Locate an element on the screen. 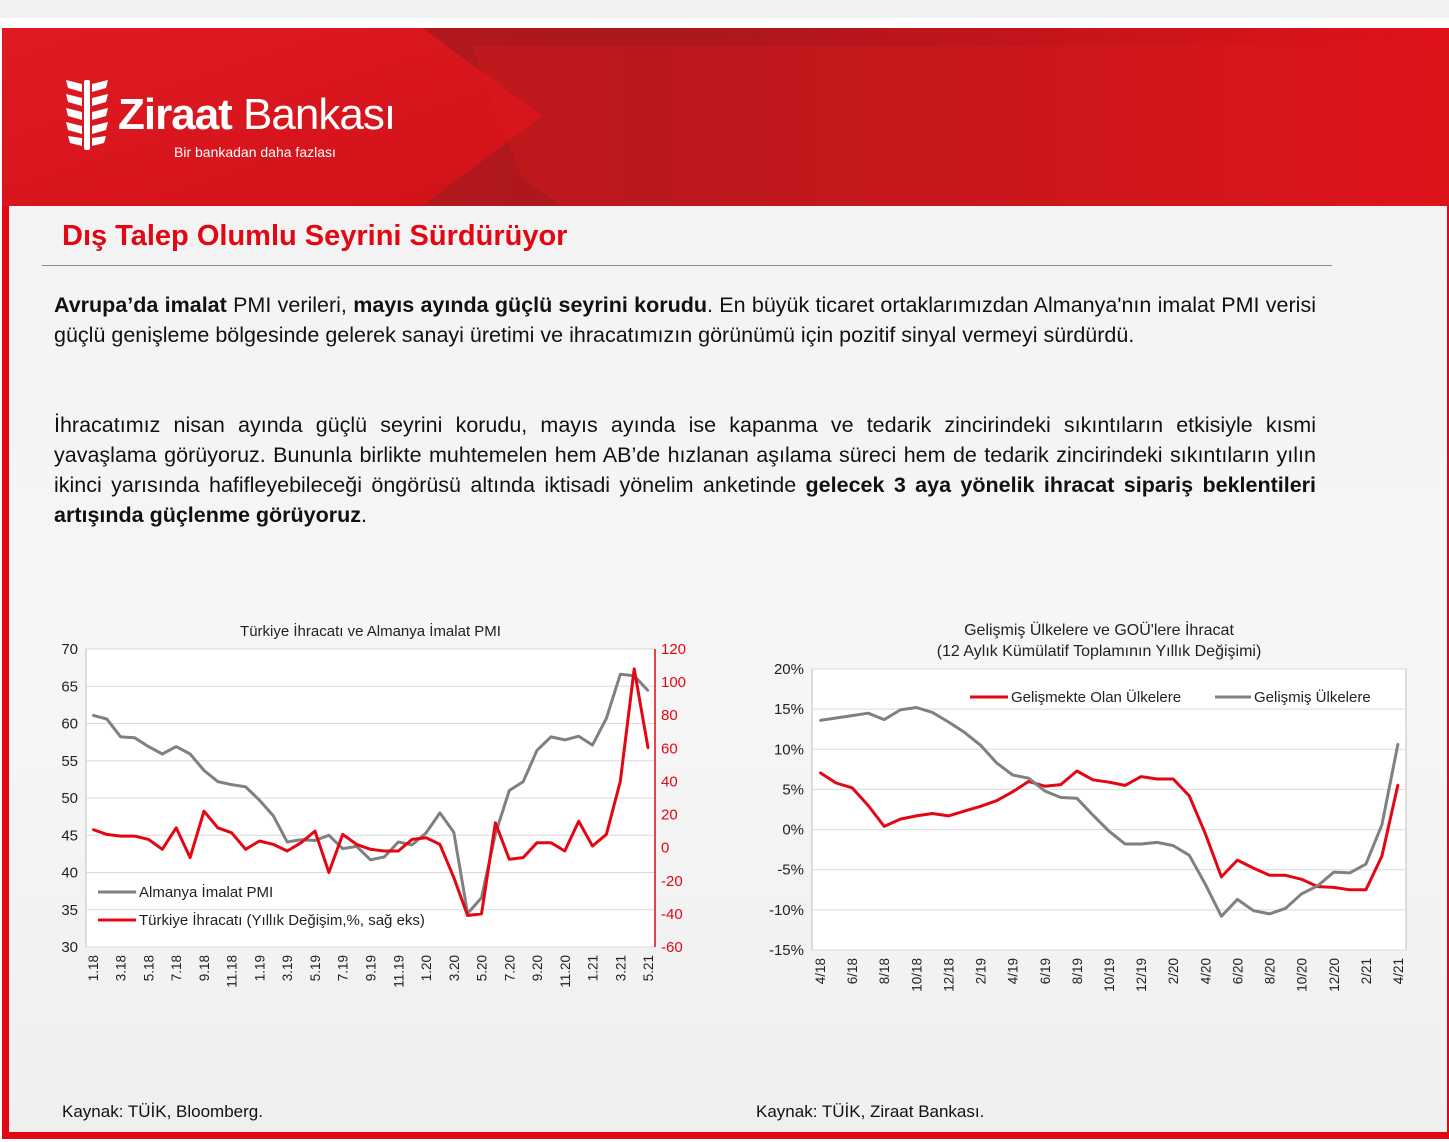 This screenshot has height=1142, width=1449. x-tick-label: 8/18 is located at coordinates (884, 971).